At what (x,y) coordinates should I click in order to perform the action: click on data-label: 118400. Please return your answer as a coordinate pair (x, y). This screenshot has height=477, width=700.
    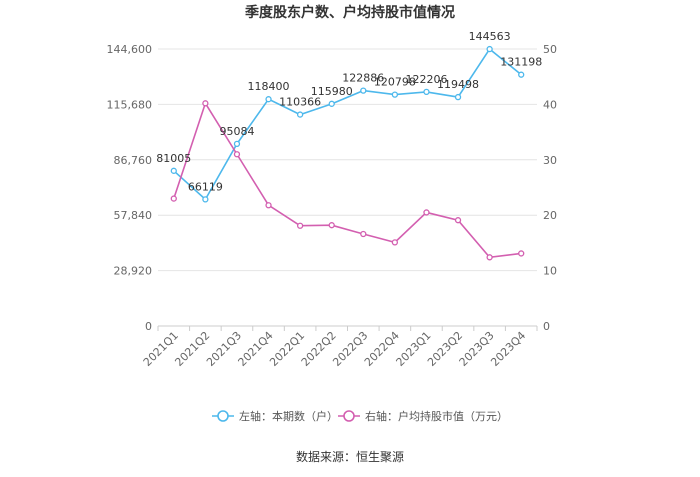
    Looking at the image, I should click on (269, 86).